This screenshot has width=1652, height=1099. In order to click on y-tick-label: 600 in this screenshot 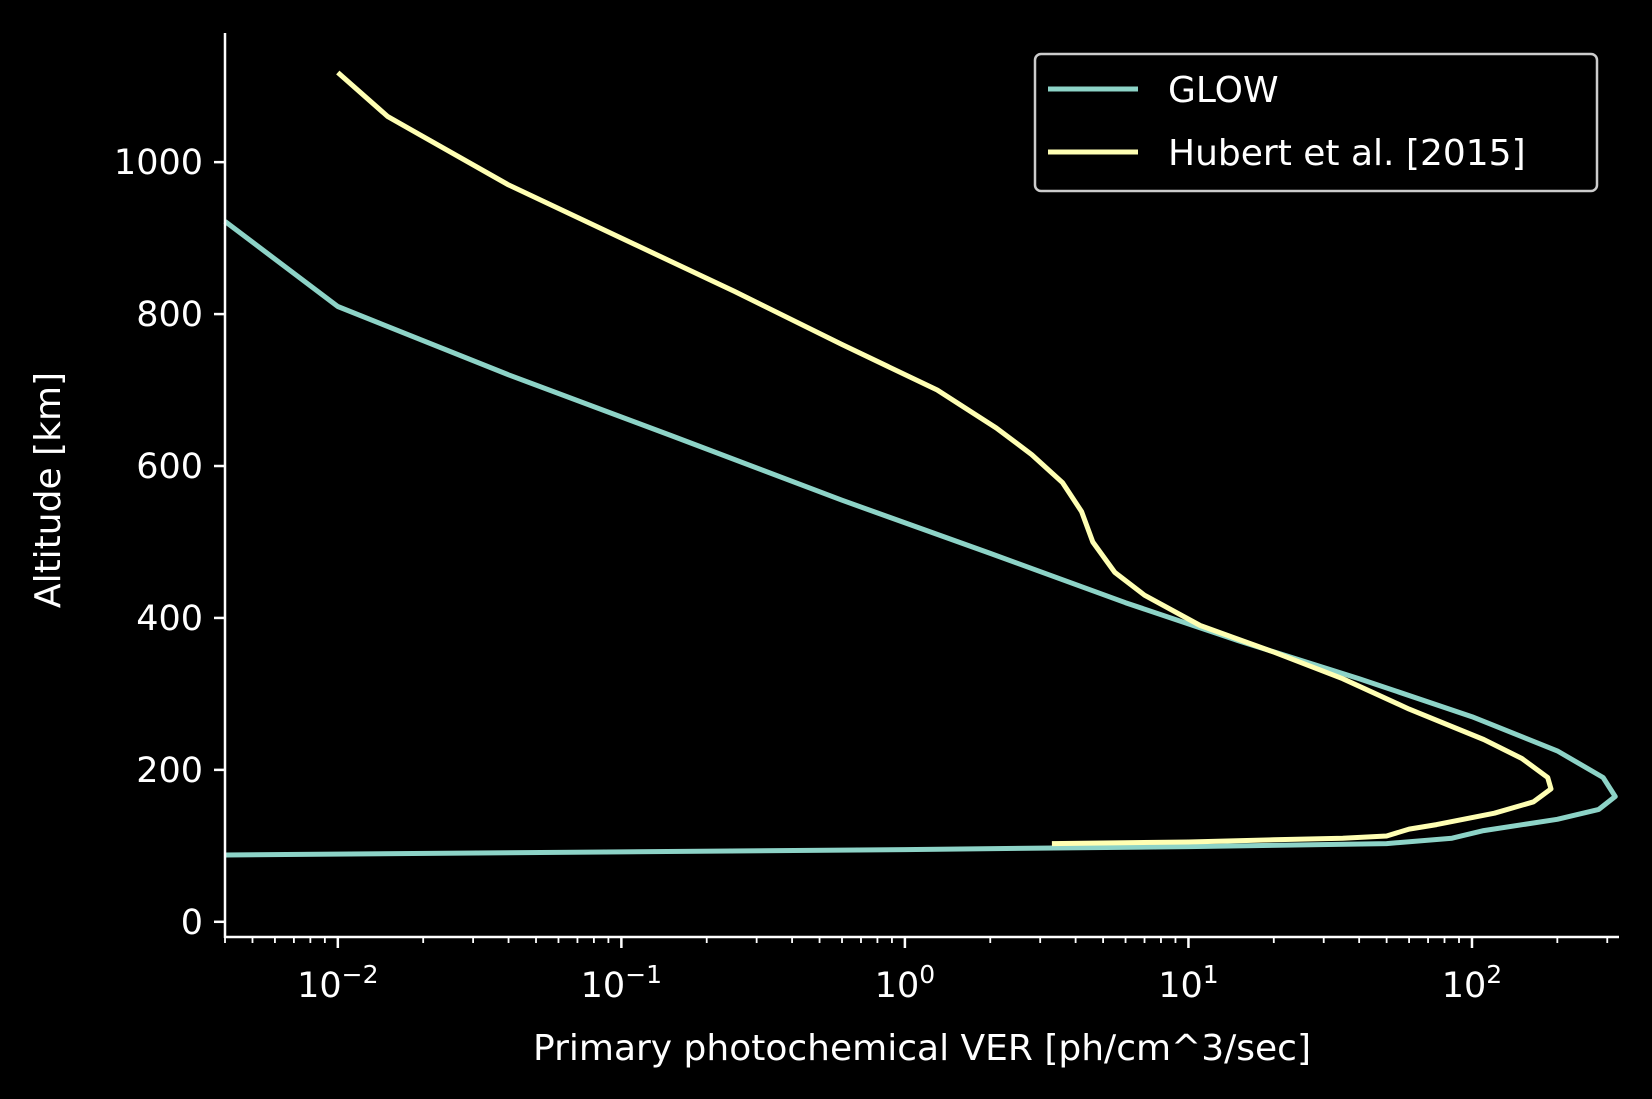, I will do `click(169, 467)`.